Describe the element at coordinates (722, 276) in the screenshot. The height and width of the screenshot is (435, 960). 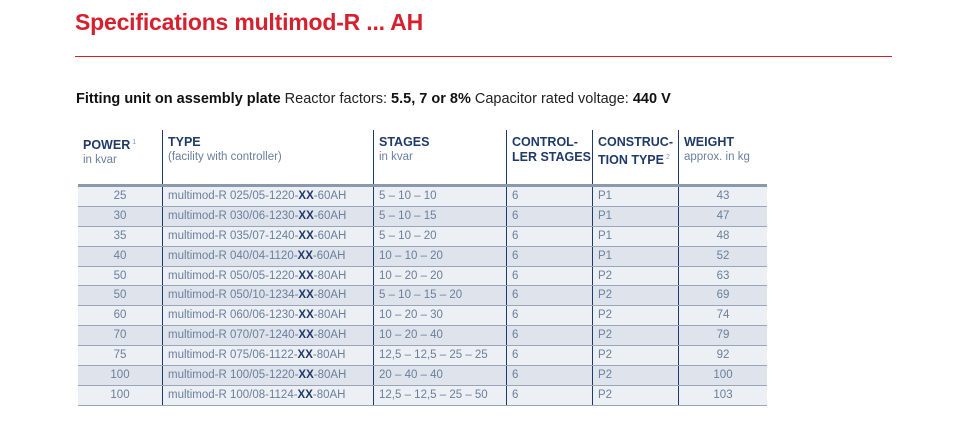
I see `cell-weight: 63` at that location.